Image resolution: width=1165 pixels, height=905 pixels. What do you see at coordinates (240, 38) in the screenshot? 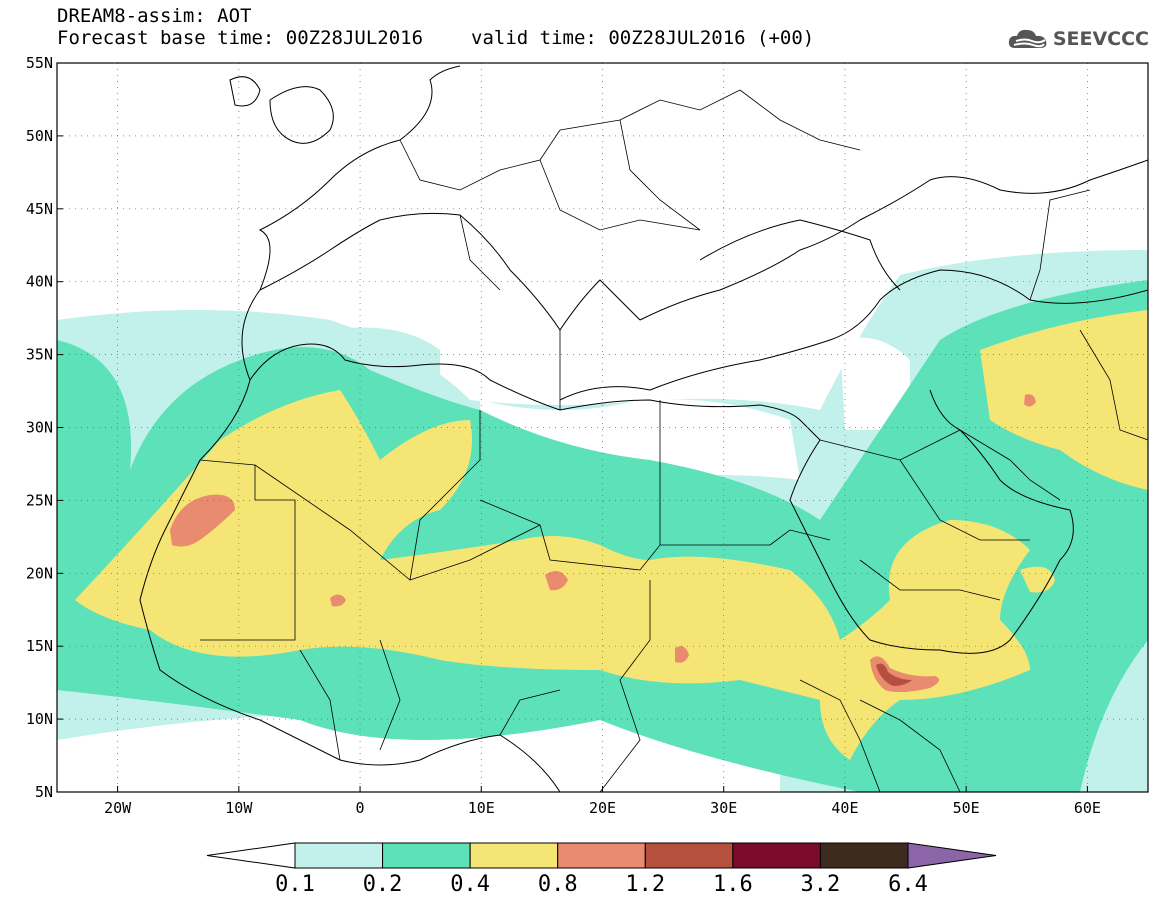
I see `base-time: Forecast base time: 00Z28JUL2016` at bounding box center [240, 38].